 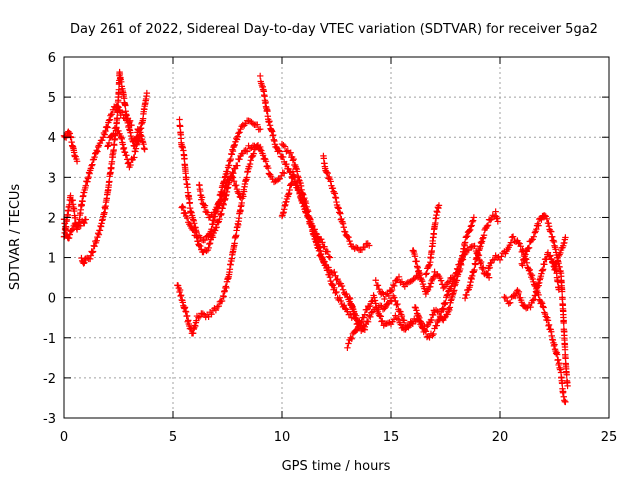 What do you see at coordinates (52, 138) in the screenshot?
I see `y-tick-label: 4` at bounding box center [52, 138].